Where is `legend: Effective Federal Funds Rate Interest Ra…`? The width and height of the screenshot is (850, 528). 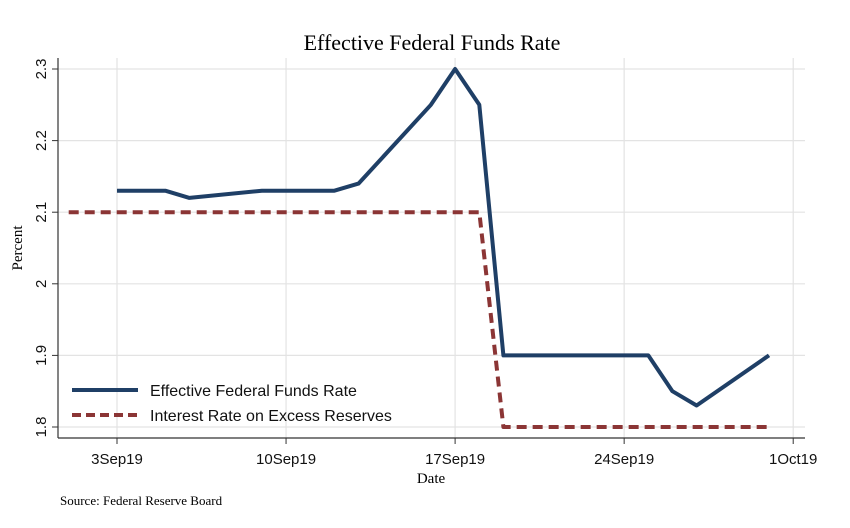
legend: Effective Federal Funds Rate Interest Ra… is located at coordinates (232, 404).